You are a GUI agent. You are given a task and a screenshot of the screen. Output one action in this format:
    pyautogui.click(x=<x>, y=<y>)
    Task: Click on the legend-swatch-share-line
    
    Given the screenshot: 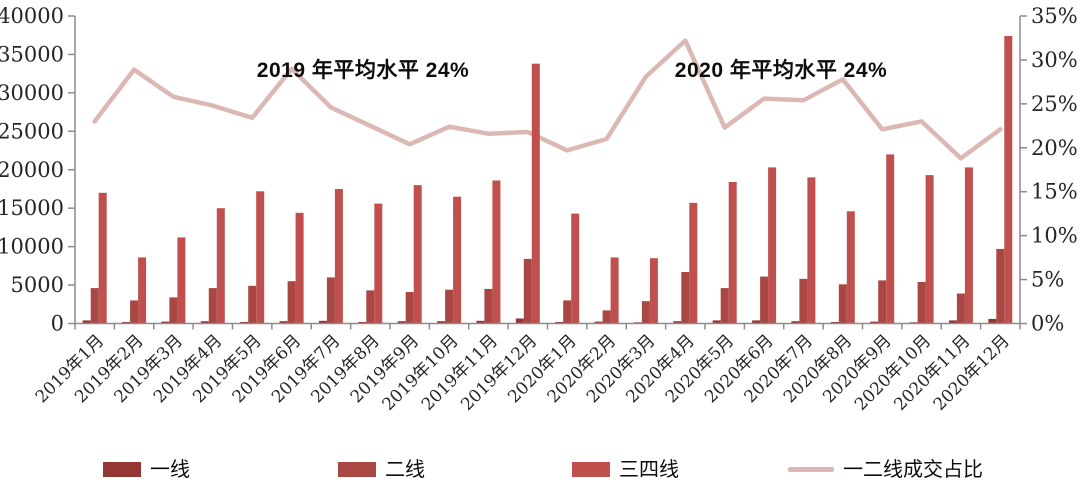 What is the action you would take?
    pyautogui.click(x=811, y=469)
    